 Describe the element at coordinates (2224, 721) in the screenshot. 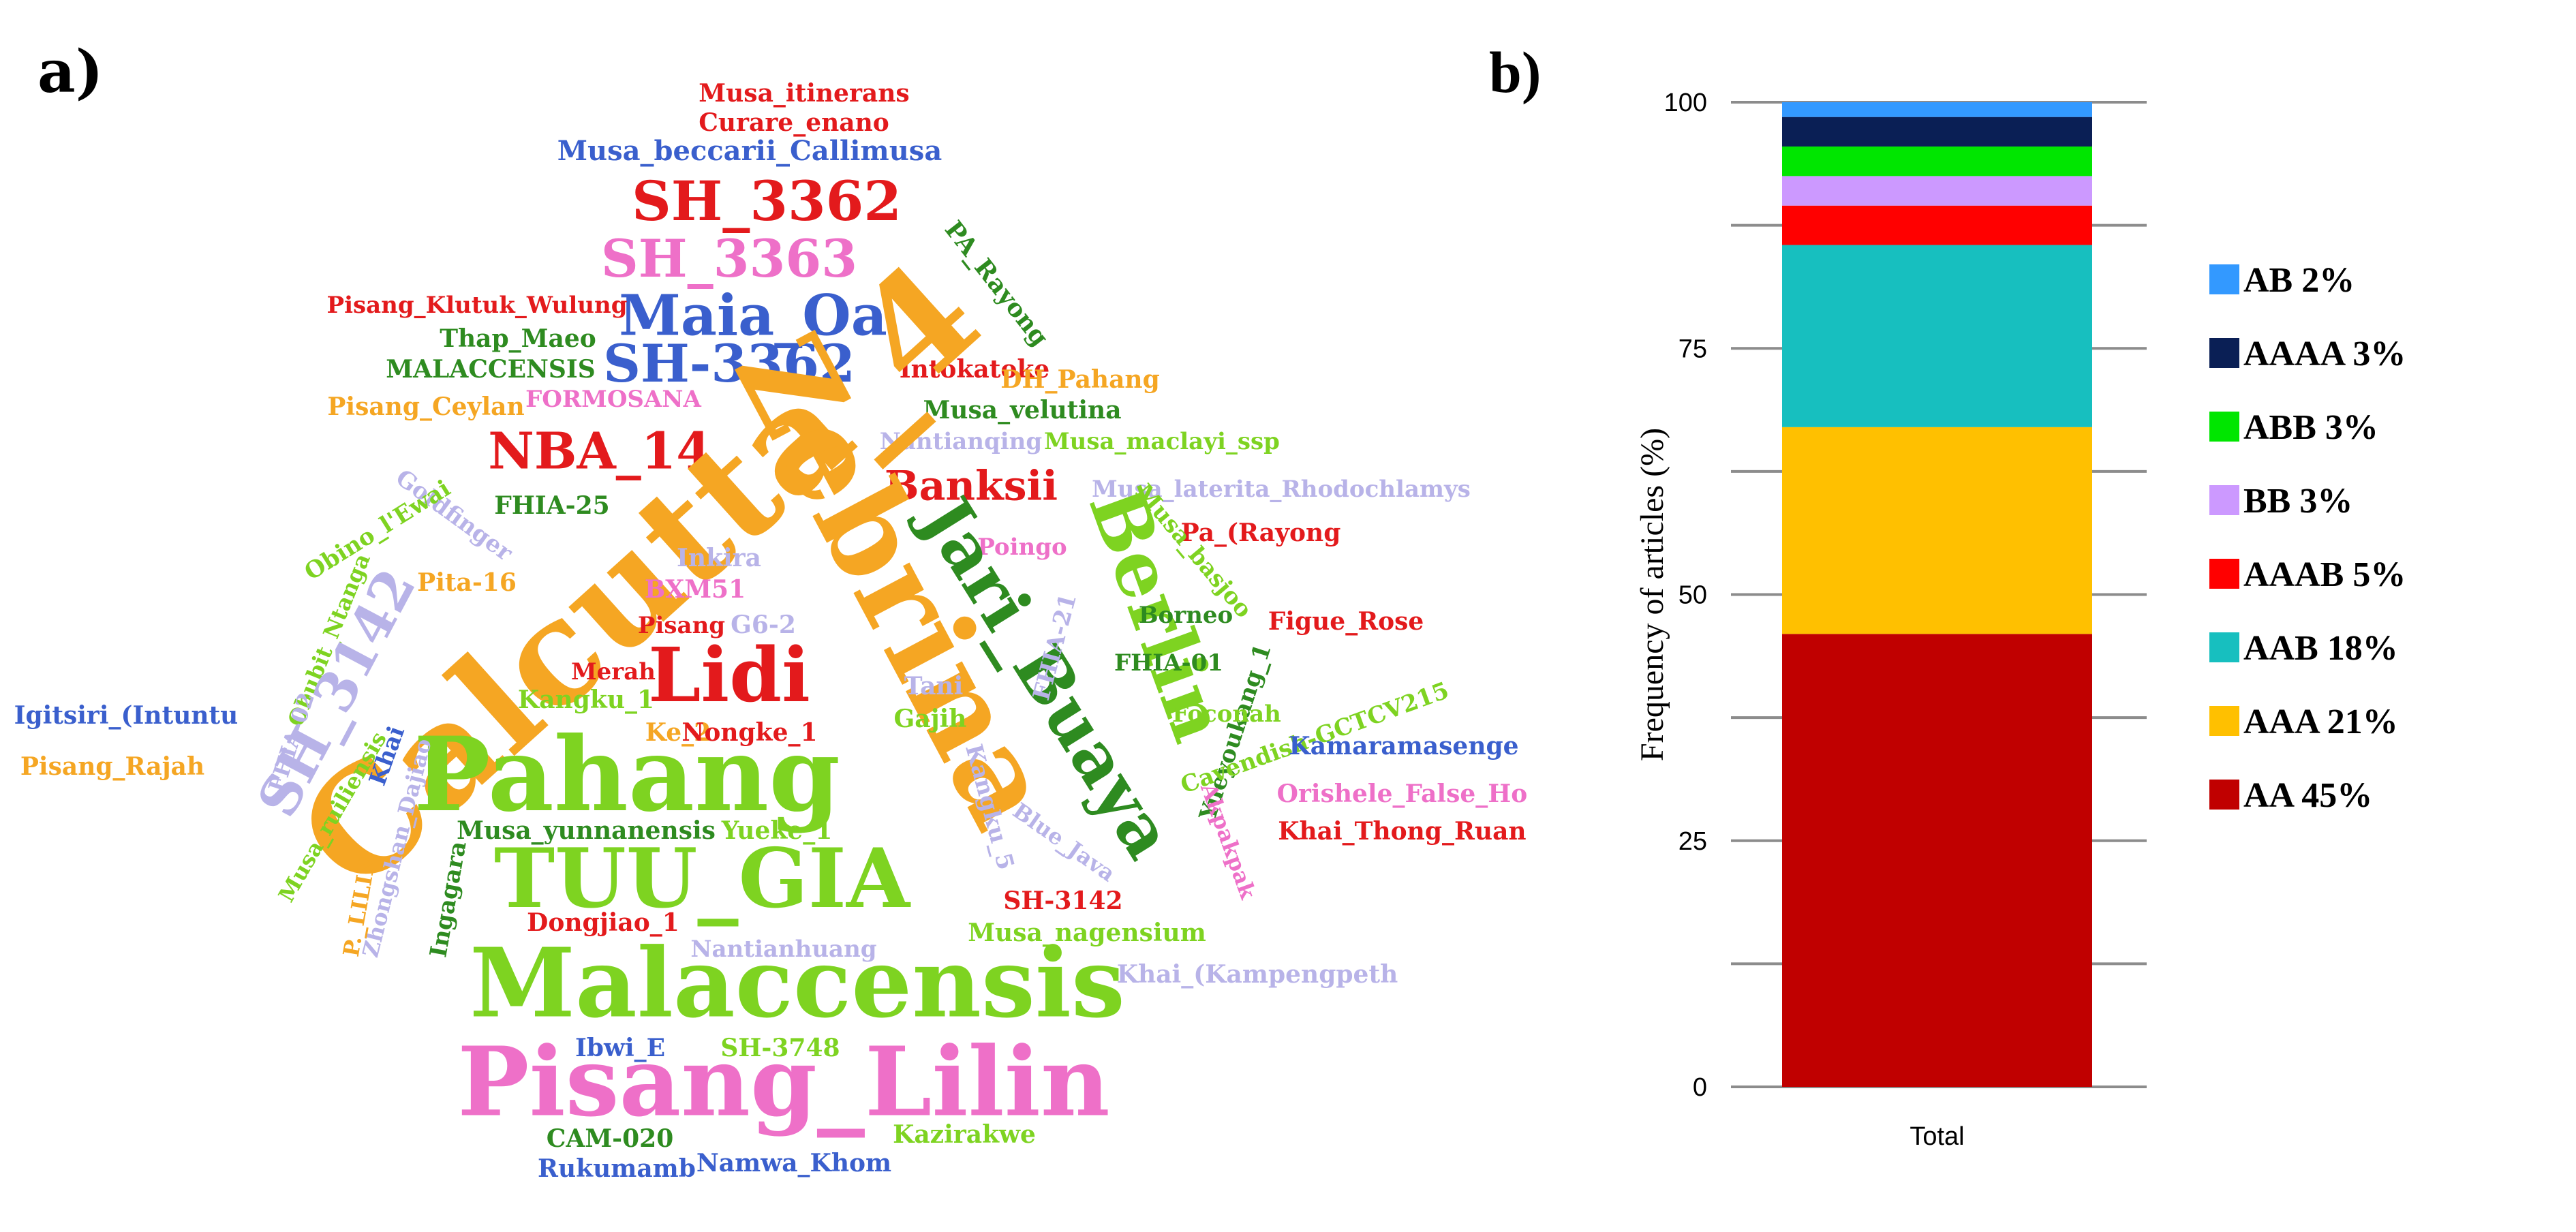

I see `legend-swatch-aaa` at that location.